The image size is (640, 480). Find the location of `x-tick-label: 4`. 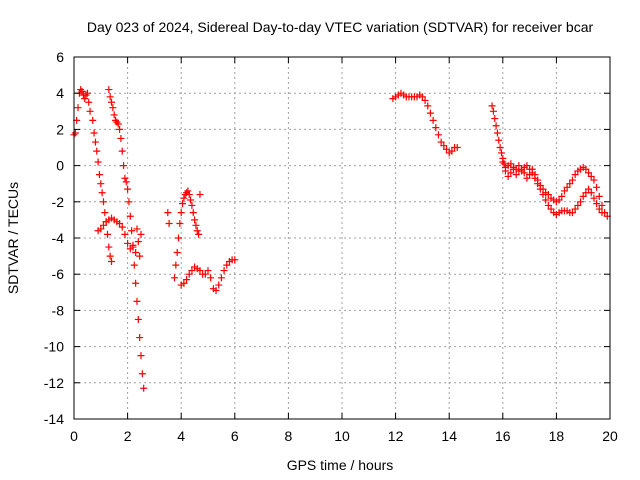

x-tick-label: 4 is located at coordinates (181, 436).